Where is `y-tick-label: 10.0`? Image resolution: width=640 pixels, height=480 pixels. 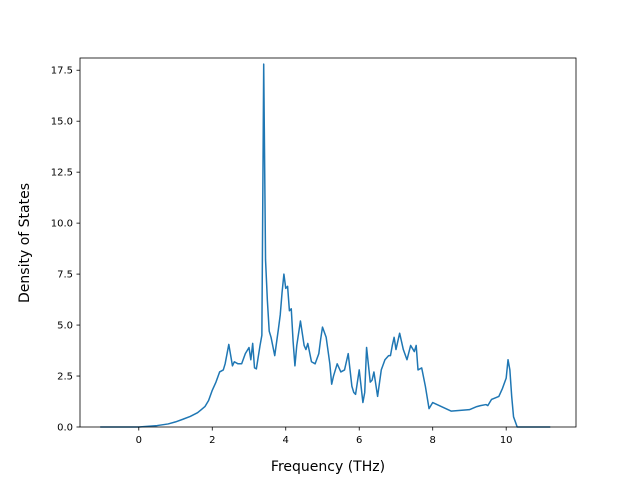 y-tick-label: 10.0 is located at coordinates (62, 224).